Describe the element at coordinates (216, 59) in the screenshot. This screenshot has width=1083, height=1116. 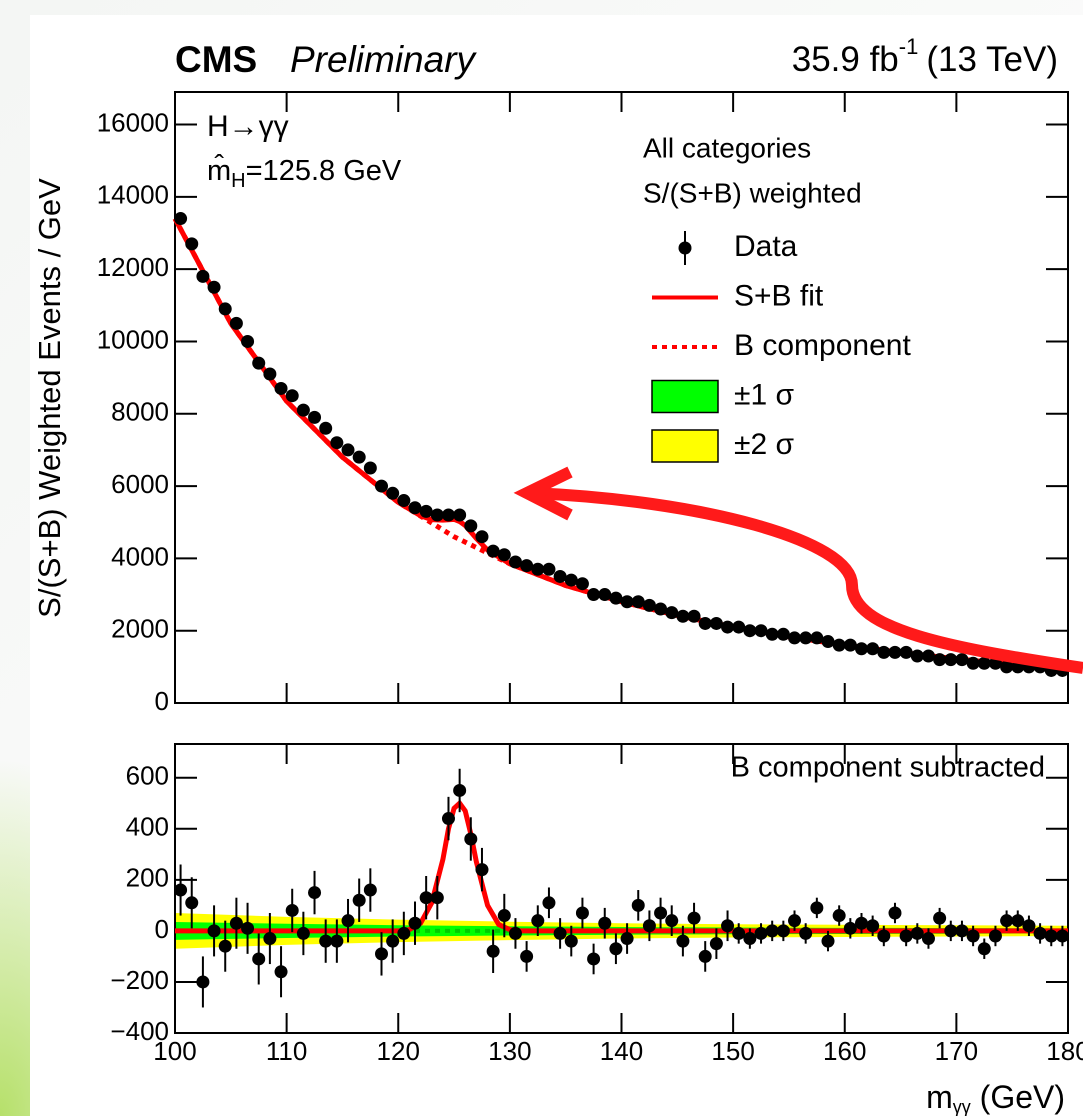
I see `title: CMS` at that location.